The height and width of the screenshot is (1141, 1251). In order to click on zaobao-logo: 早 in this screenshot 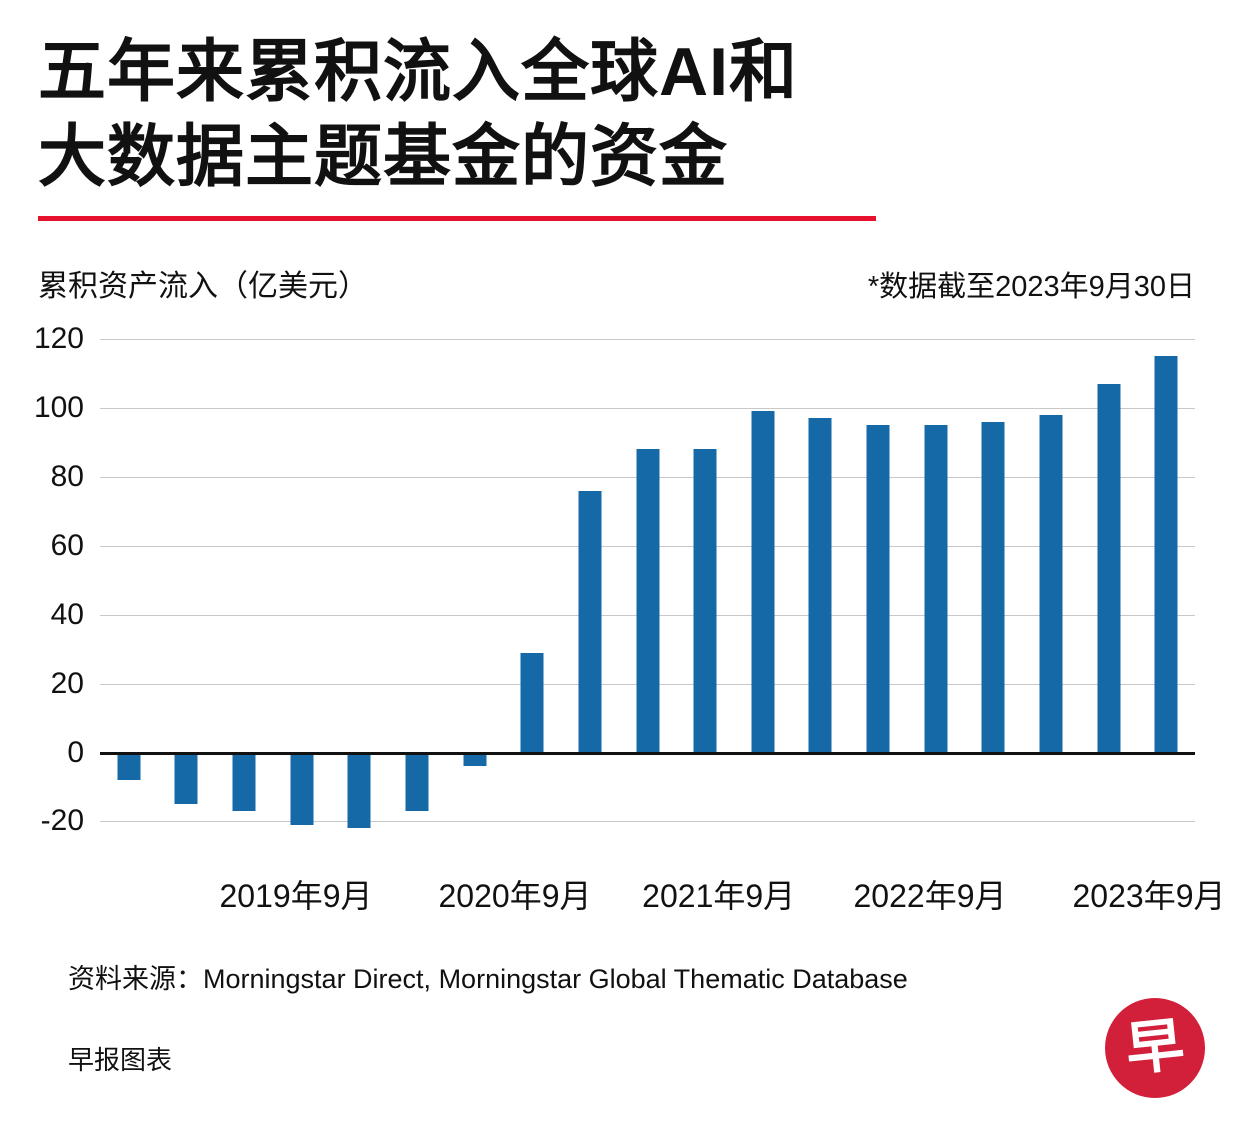, I will do `click(1155, 1048)`.